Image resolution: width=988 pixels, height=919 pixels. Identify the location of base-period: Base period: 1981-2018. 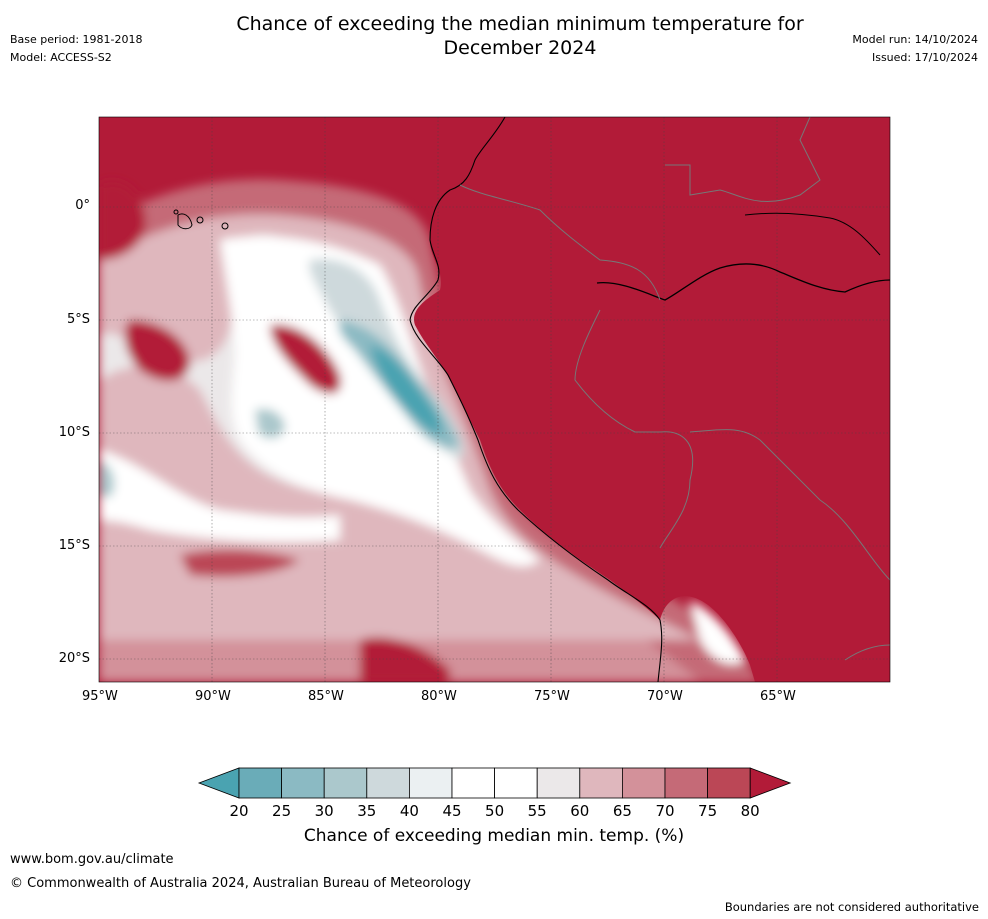
(76, 39).